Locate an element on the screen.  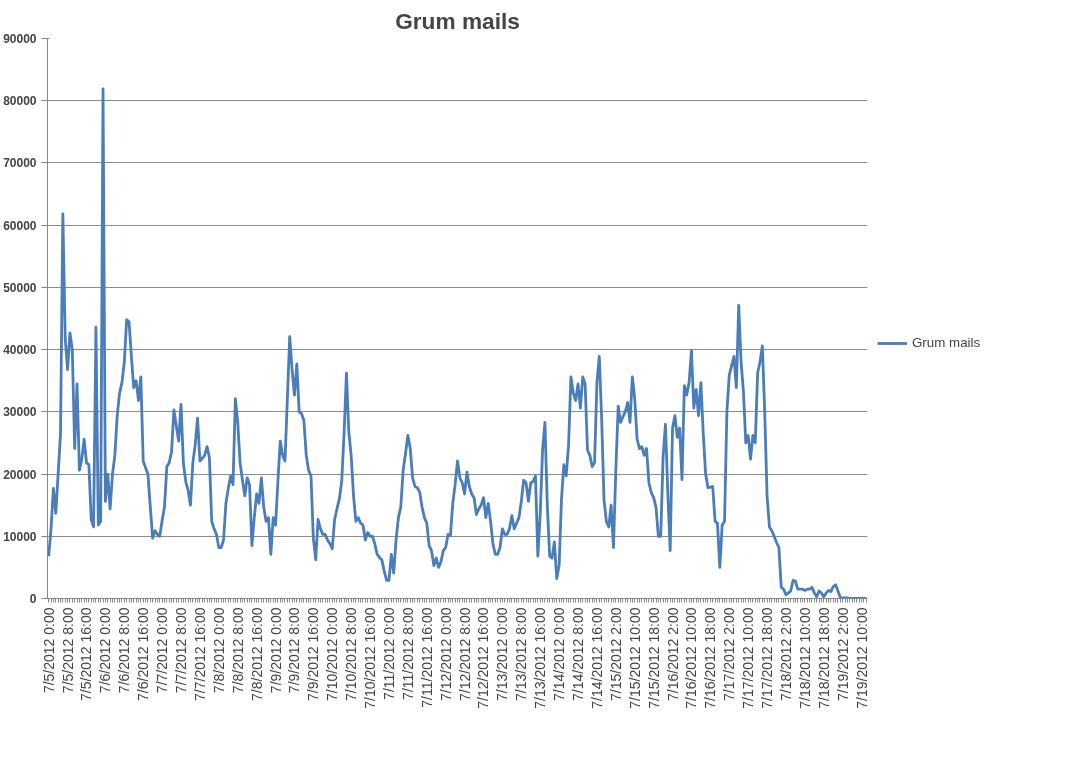
x-tick-label: 7/11/2012 8:00 is located at coordinates (407, 653).